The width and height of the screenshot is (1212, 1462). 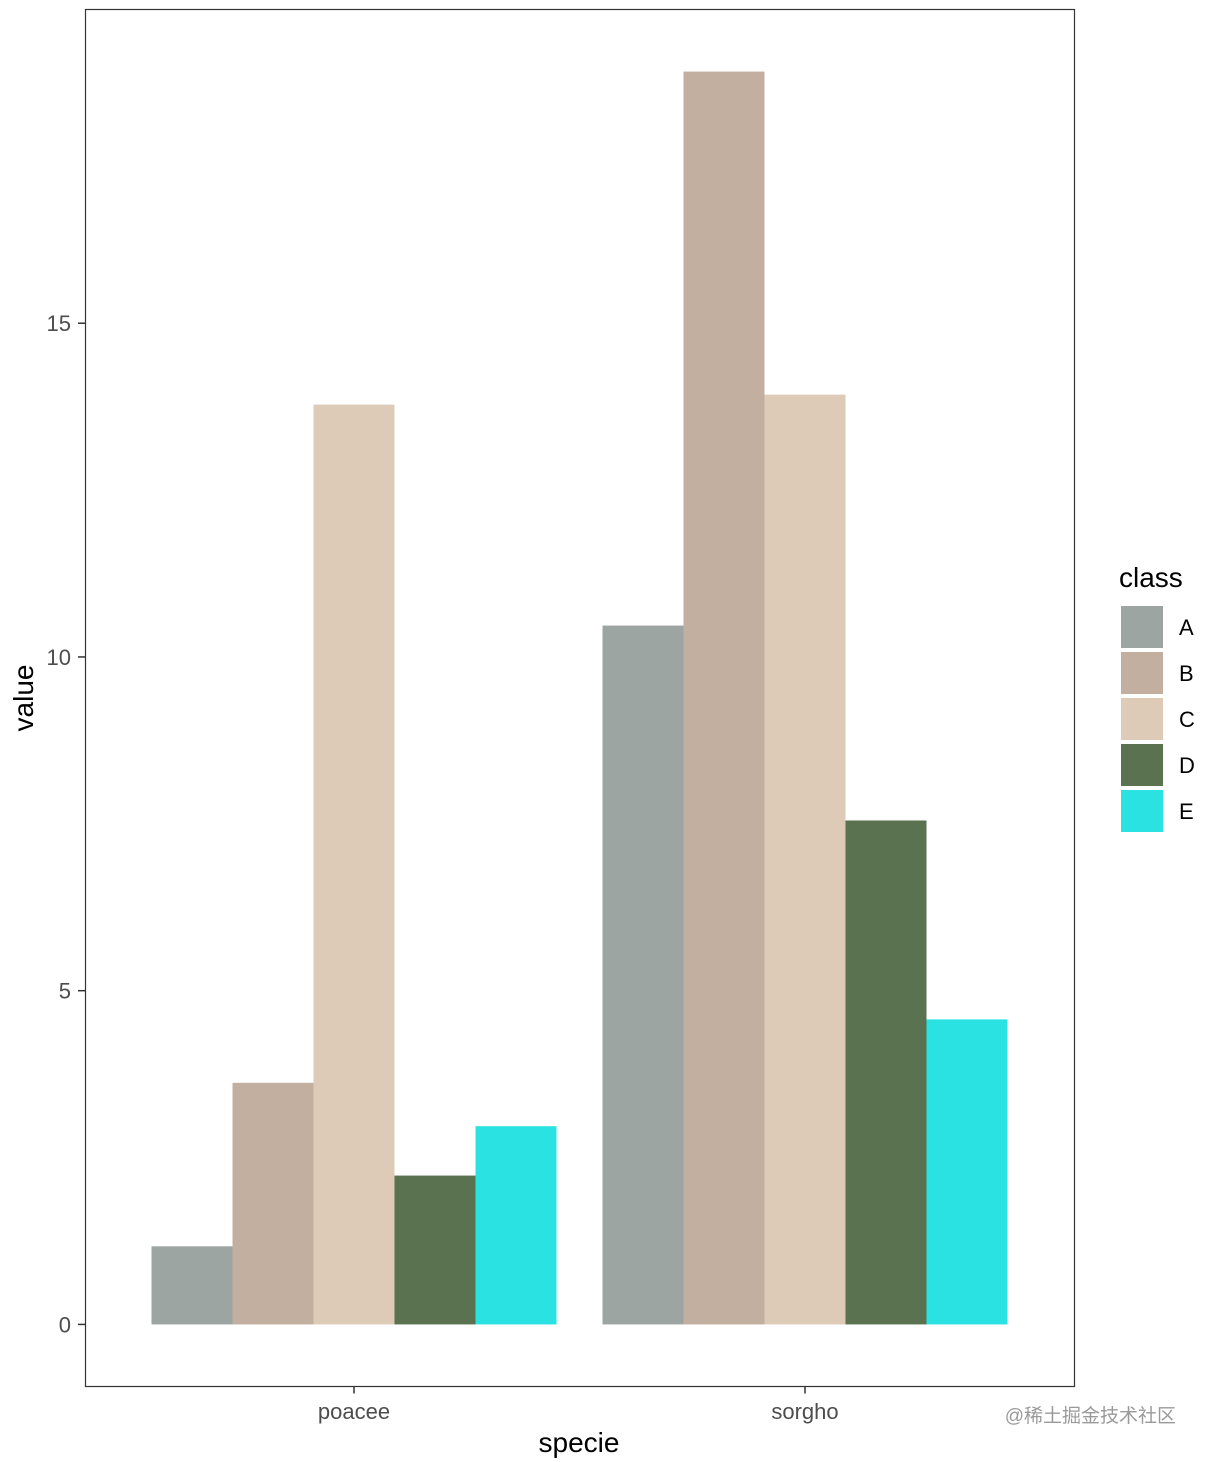 What do you see at coordinates (65, 991) in the screenshot?
I see `y-tick-label: 5` at bounding box center [65, 991].